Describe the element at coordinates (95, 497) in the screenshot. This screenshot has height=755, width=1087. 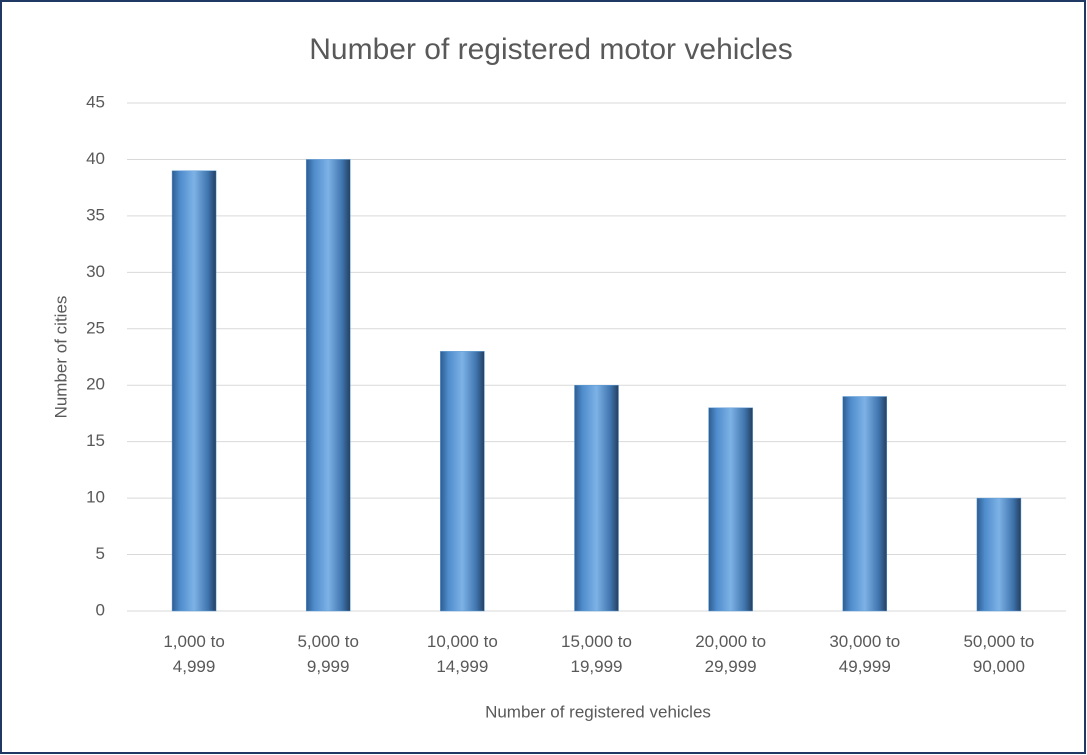
I see `y-tick-label: 10` at that location.